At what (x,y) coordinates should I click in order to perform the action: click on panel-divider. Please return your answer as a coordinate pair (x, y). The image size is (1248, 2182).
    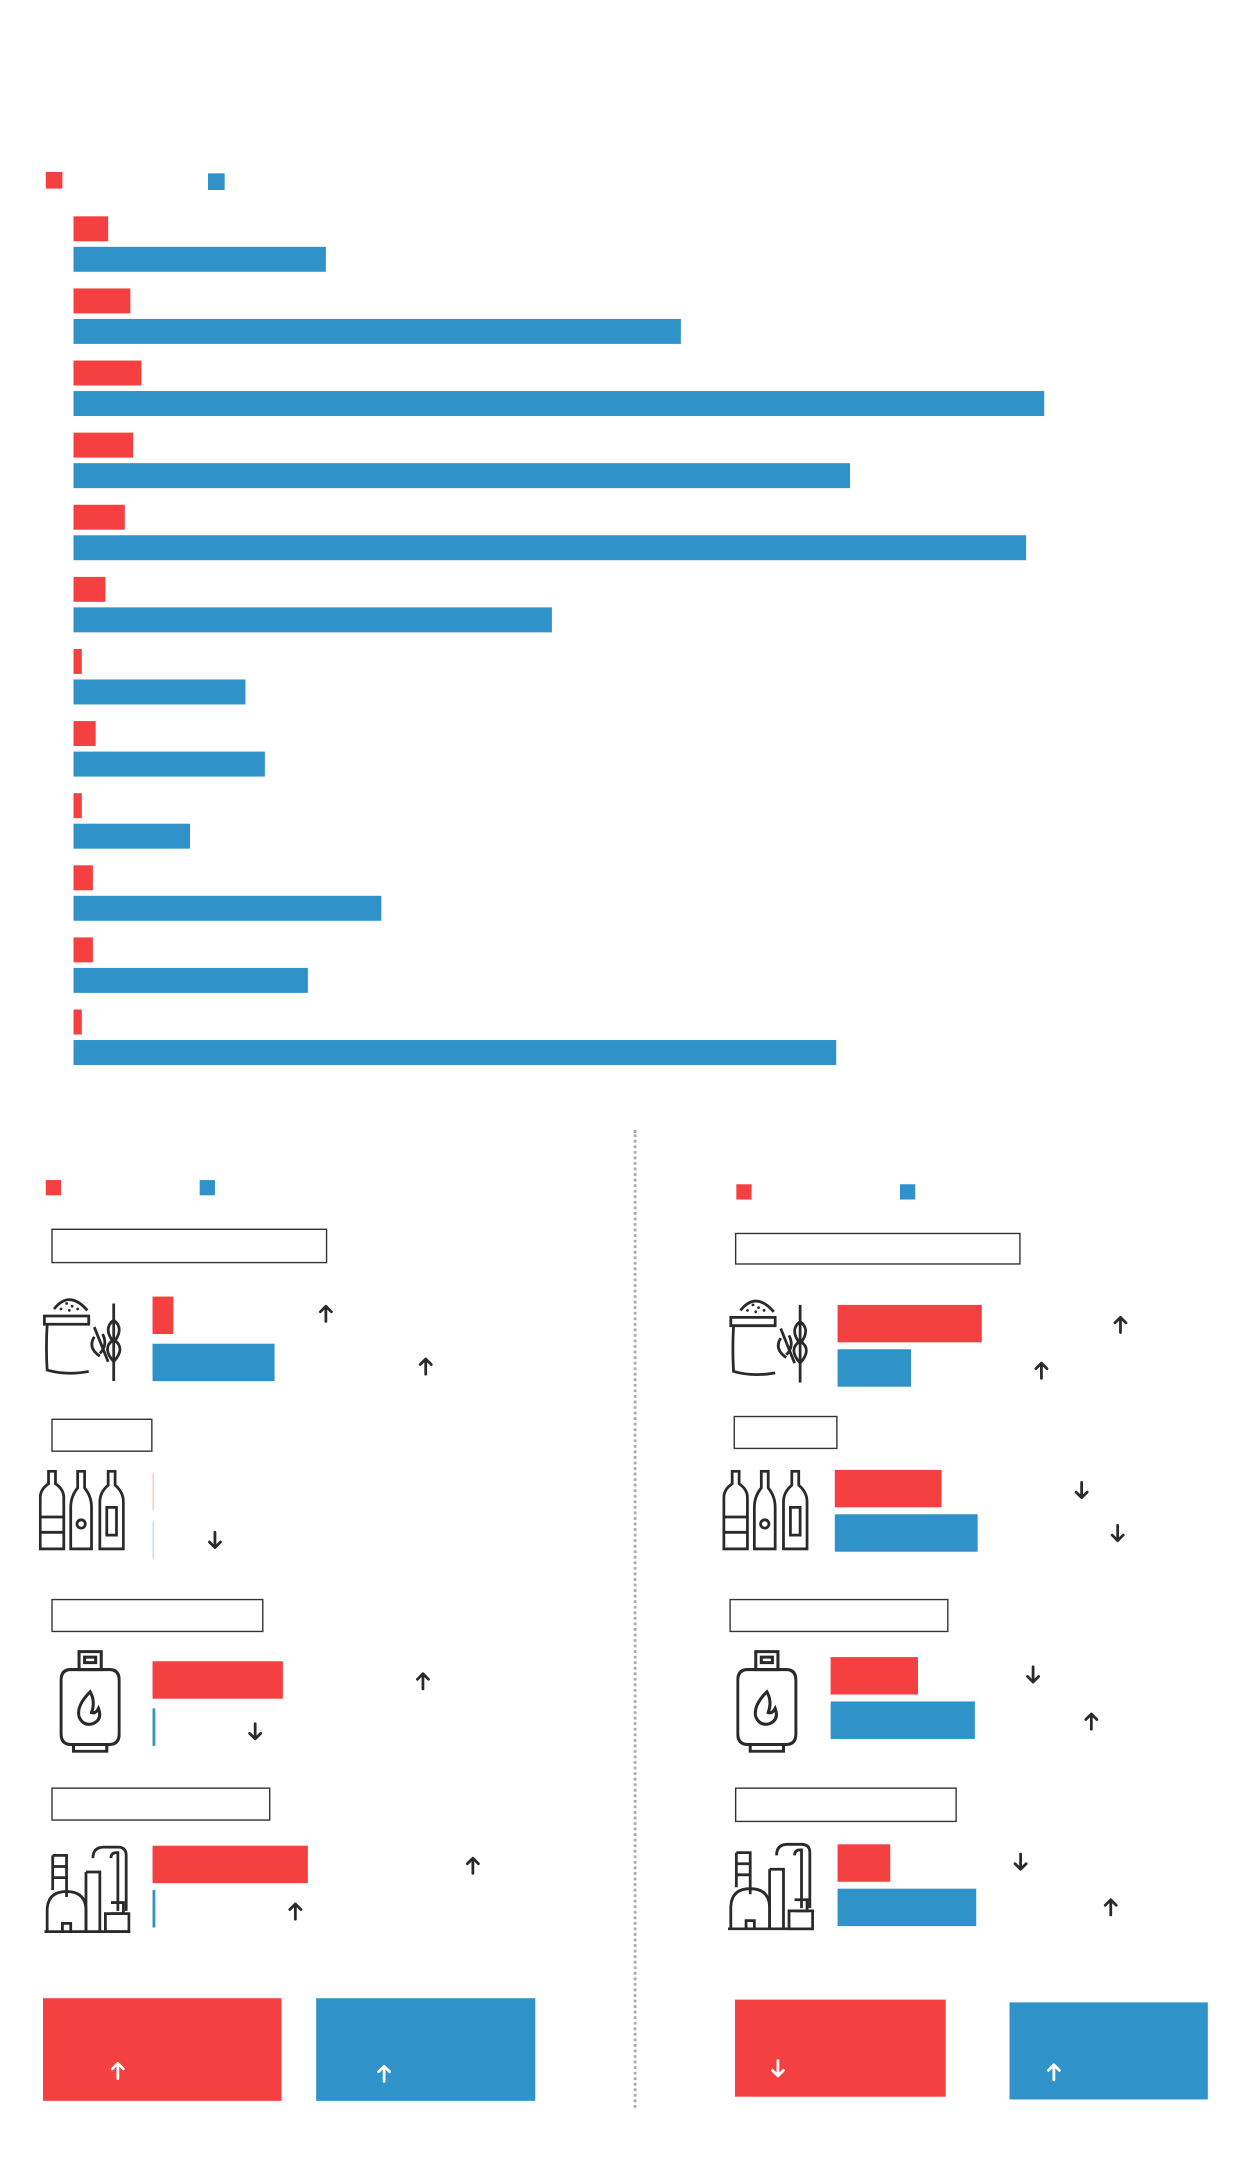
    Looking at the image, I should click on (635, 1619).